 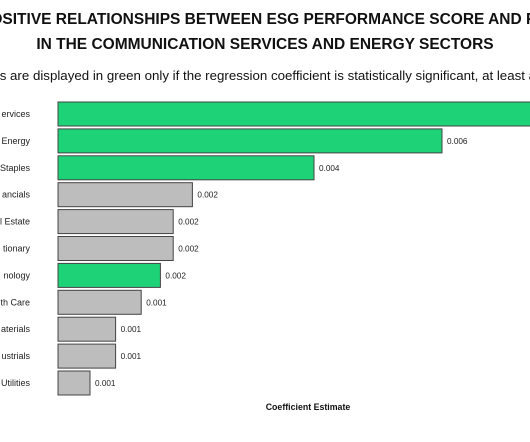 What do you see at coordinates (131, 356) in the screenshot?
I see `value-label-9: 0.001` at bounding box center [131, 356].